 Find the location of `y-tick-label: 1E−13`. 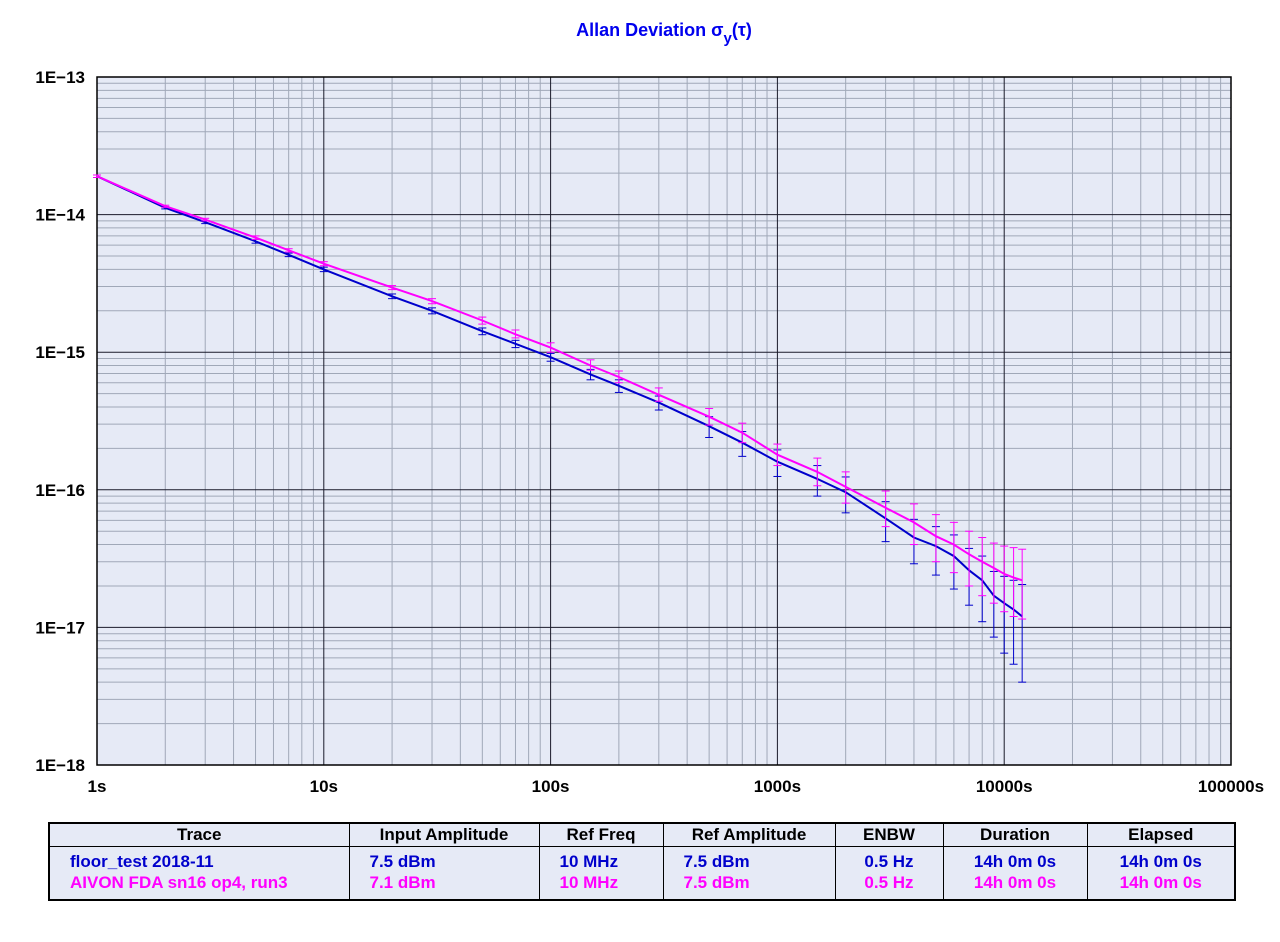

y-tick-label: 1E−13 is located at coordinates (60, 77).